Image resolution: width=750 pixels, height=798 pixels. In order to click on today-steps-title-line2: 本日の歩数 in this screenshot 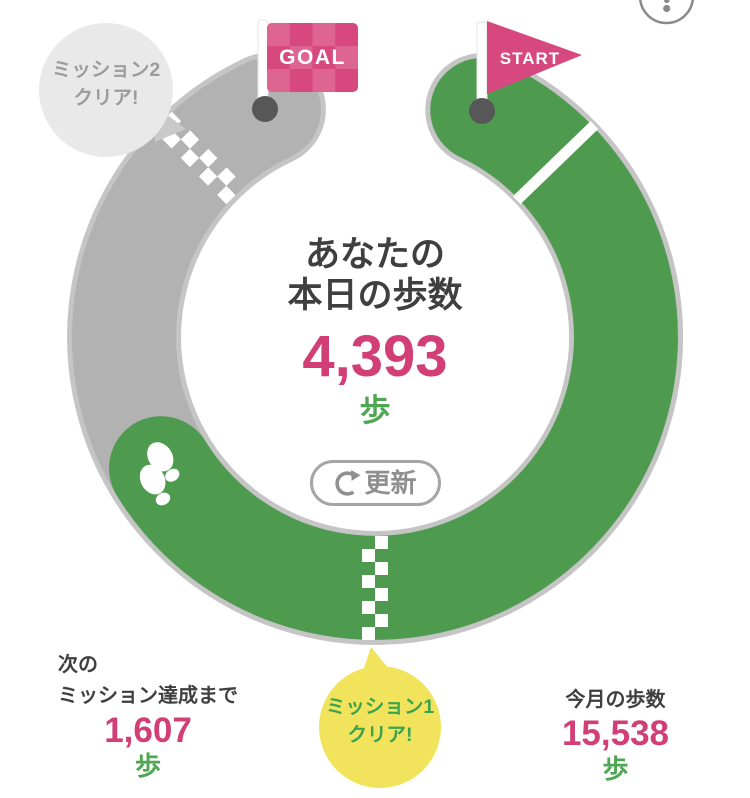, I will do `click(375, 295)`.